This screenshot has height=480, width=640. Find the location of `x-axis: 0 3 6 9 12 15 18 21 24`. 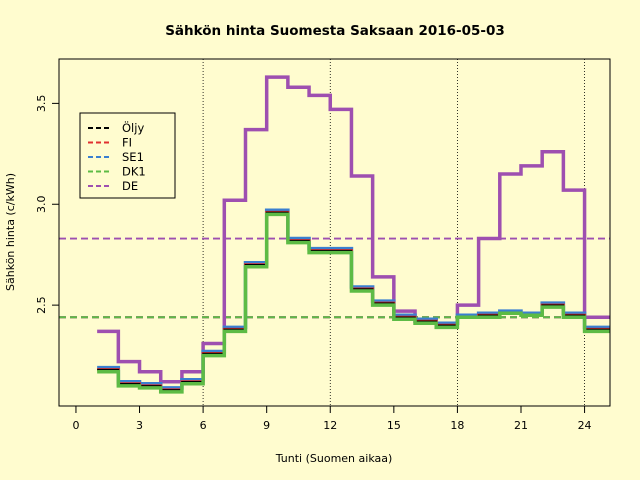

x-axis: 0 3 6 9 12 15 18 21 24 is located at coordinates (332, 419).